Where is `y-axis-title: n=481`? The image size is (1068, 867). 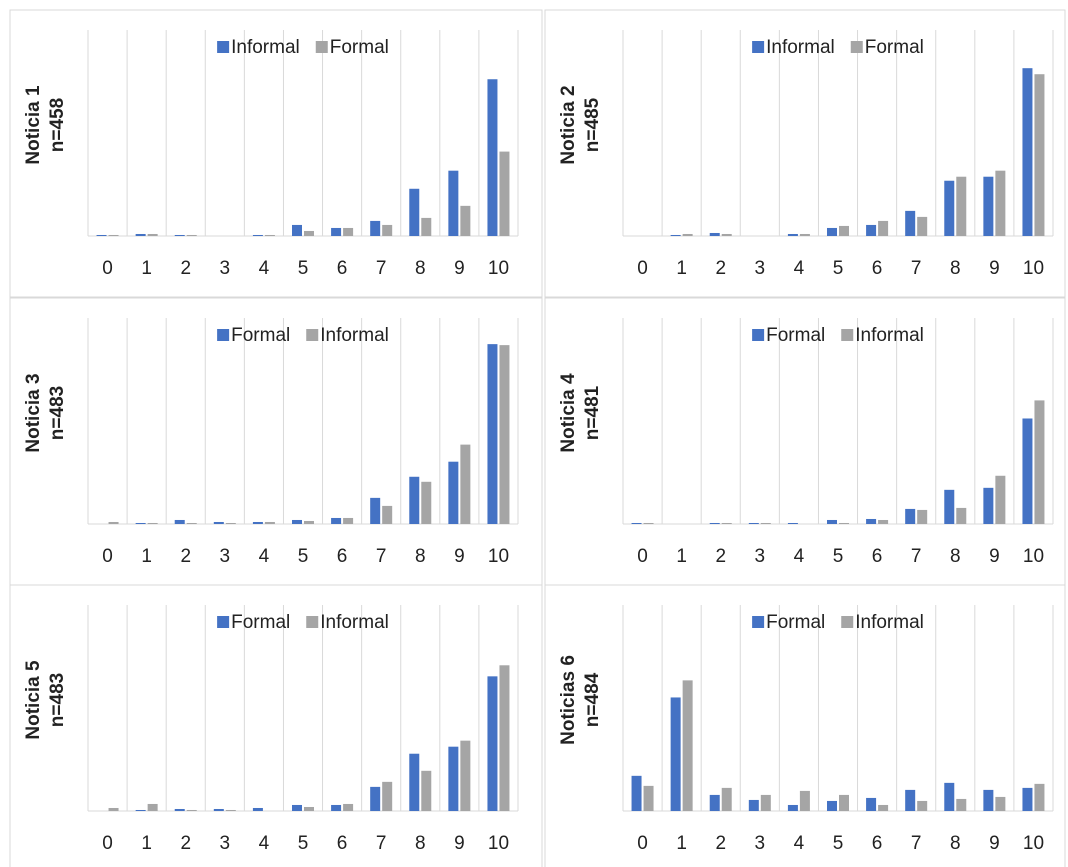 y-axis-title: n=481 is located at coordinates (592, 412).